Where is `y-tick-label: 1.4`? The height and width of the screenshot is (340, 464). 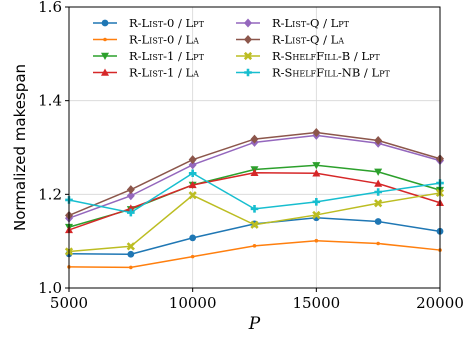
y-tick-label: 1.4 is located at coordinates (50, 101).